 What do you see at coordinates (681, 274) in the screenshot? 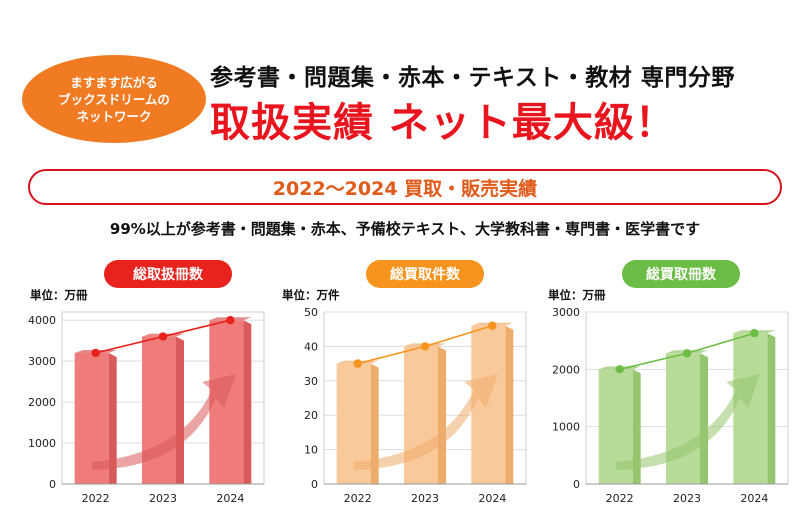
I see `chart-title-purchase-books: 総買取冊数` at bounding box center [681, 274].